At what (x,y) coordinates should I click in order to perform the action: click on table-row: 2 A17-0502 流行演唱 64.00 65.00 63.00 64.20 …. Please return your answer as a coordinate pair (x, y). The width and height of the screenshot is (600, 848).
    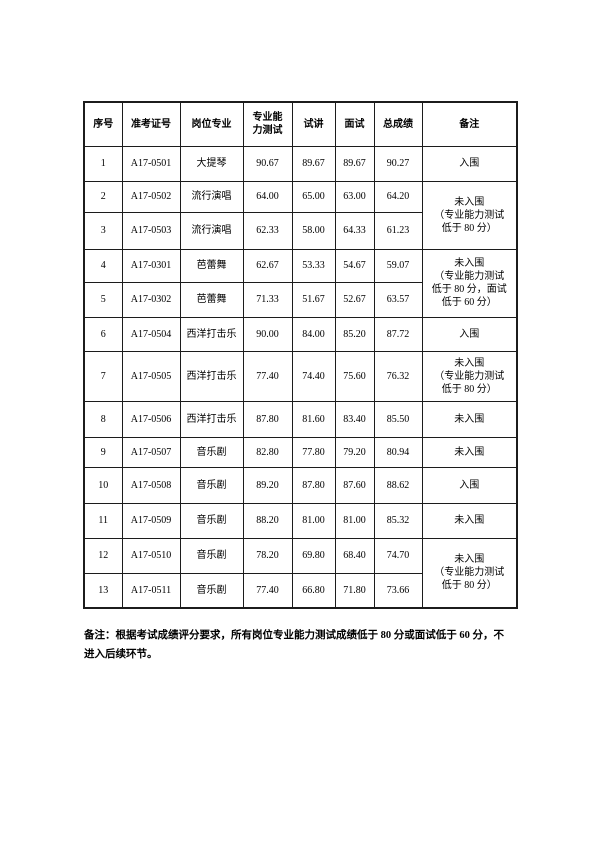
    Looking at the image, I should click on (300, 215).